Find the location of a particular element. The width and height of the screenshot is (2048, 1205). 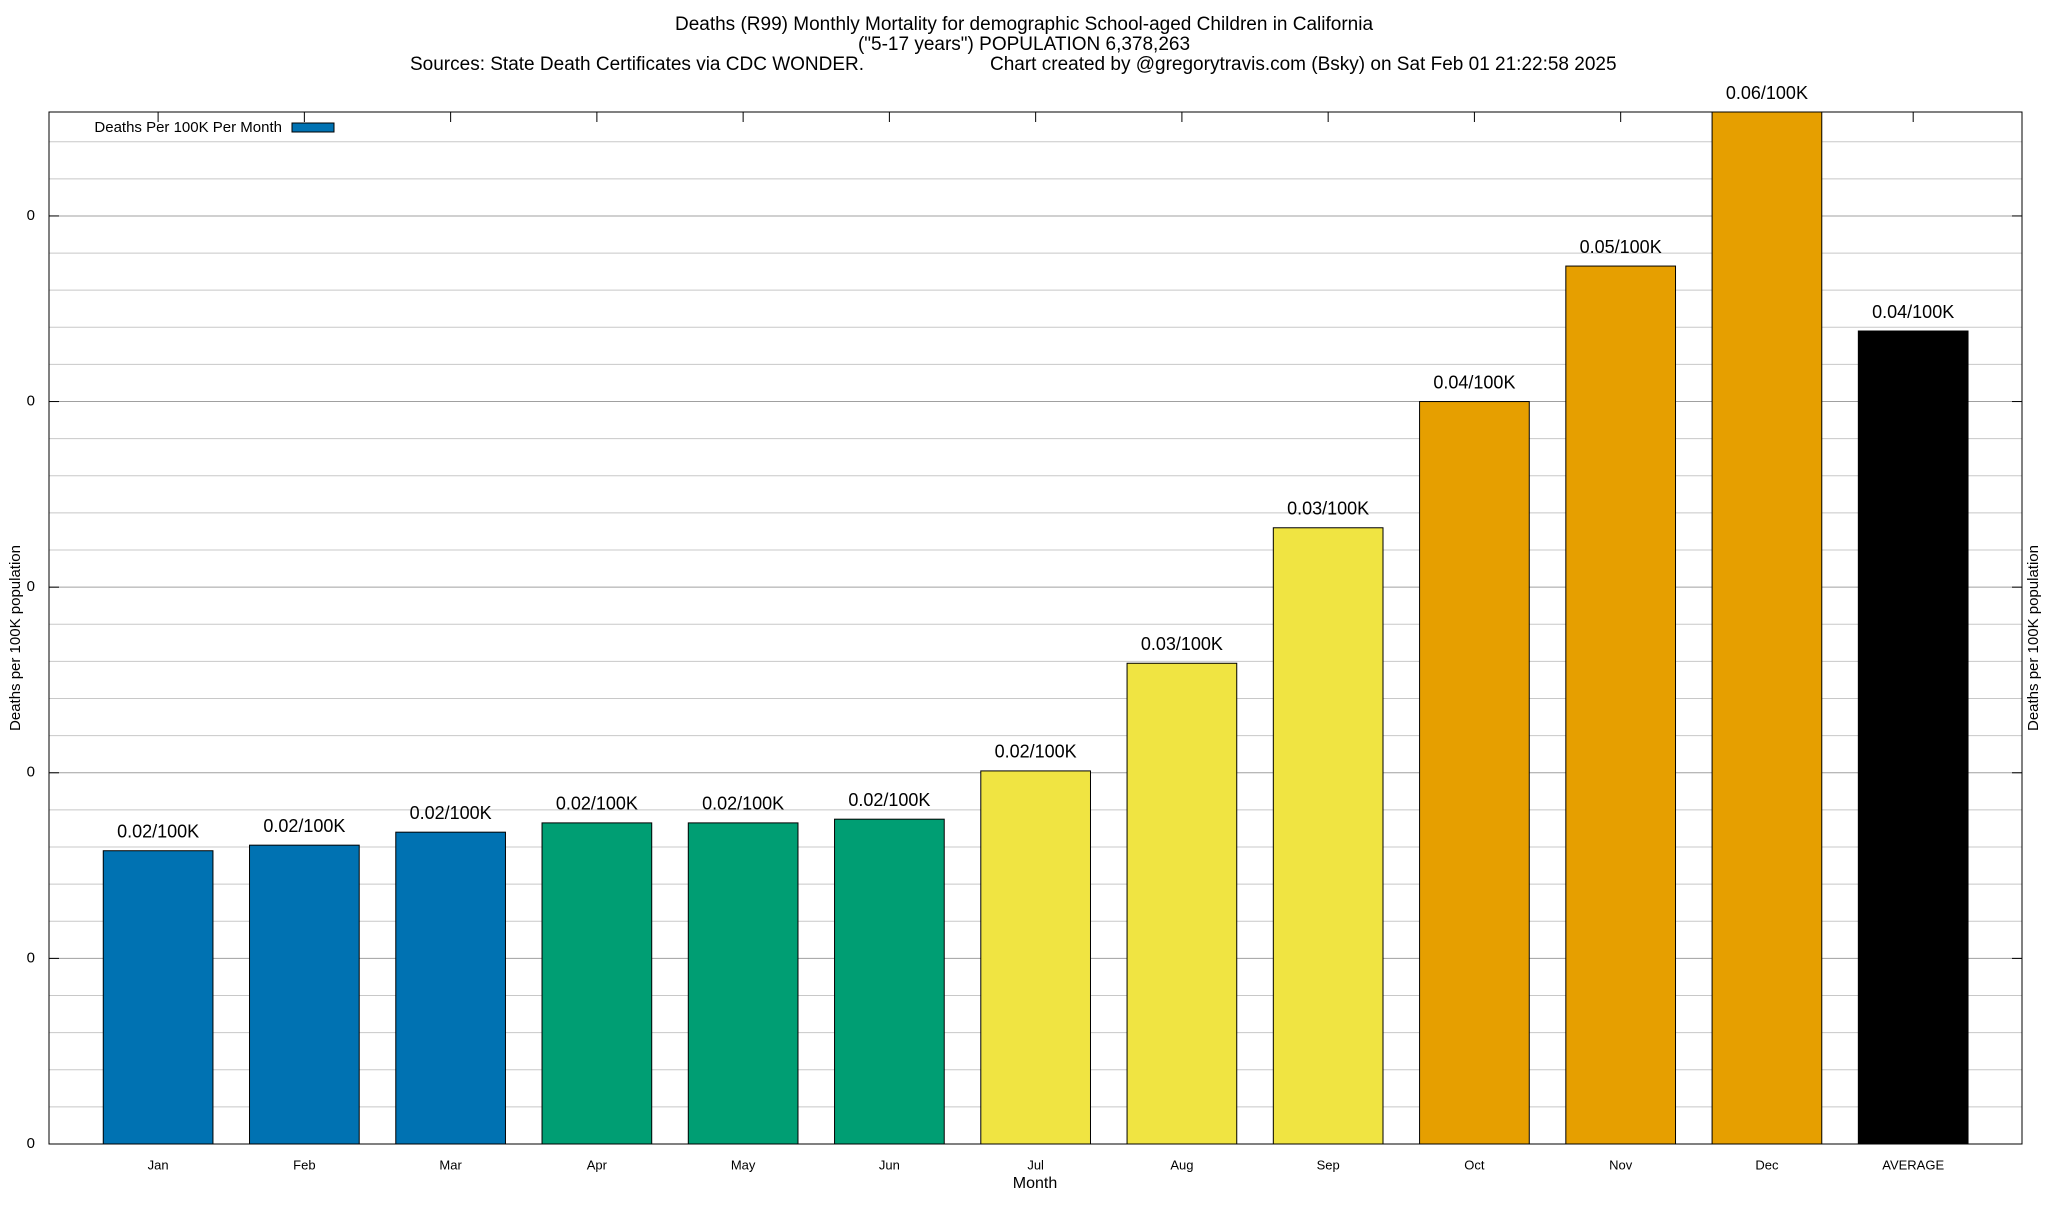

x-tick-label: Nov is located at coordinates (1621, 1164).